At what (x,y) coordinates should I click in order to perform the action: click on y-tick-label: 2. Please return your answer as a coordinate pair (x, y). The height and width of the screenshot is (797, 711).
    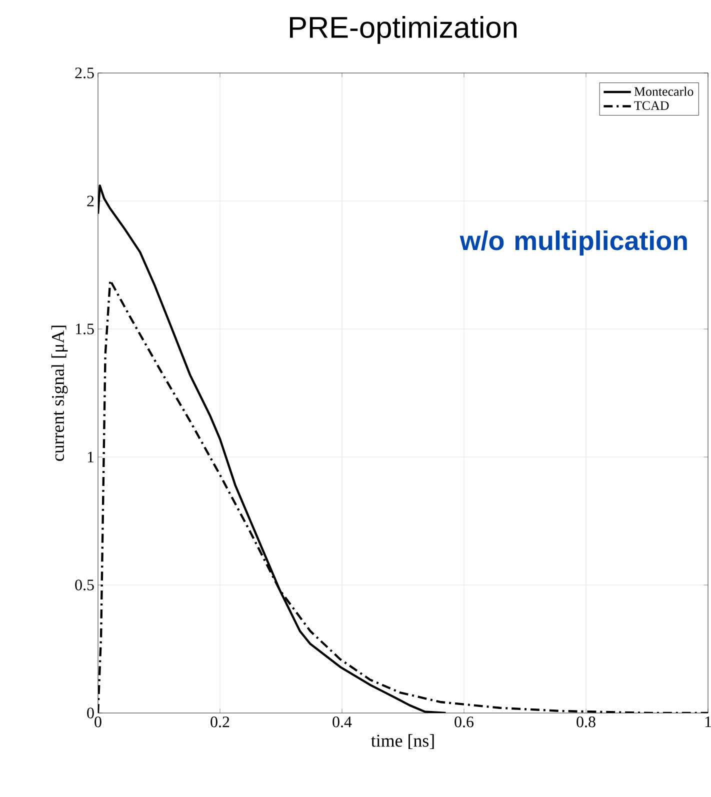
    Looking at the image, I should click on (90, 201).